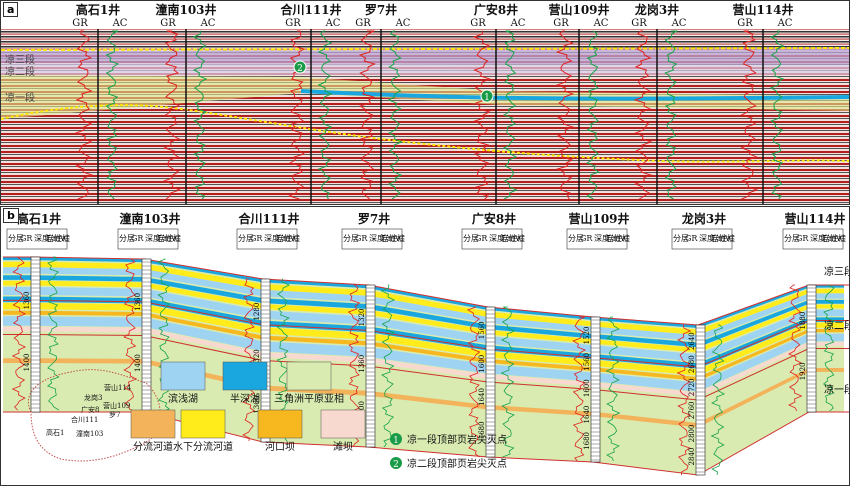  I want to click on seismic-layer-label: 凉一段, so click(20, 97).